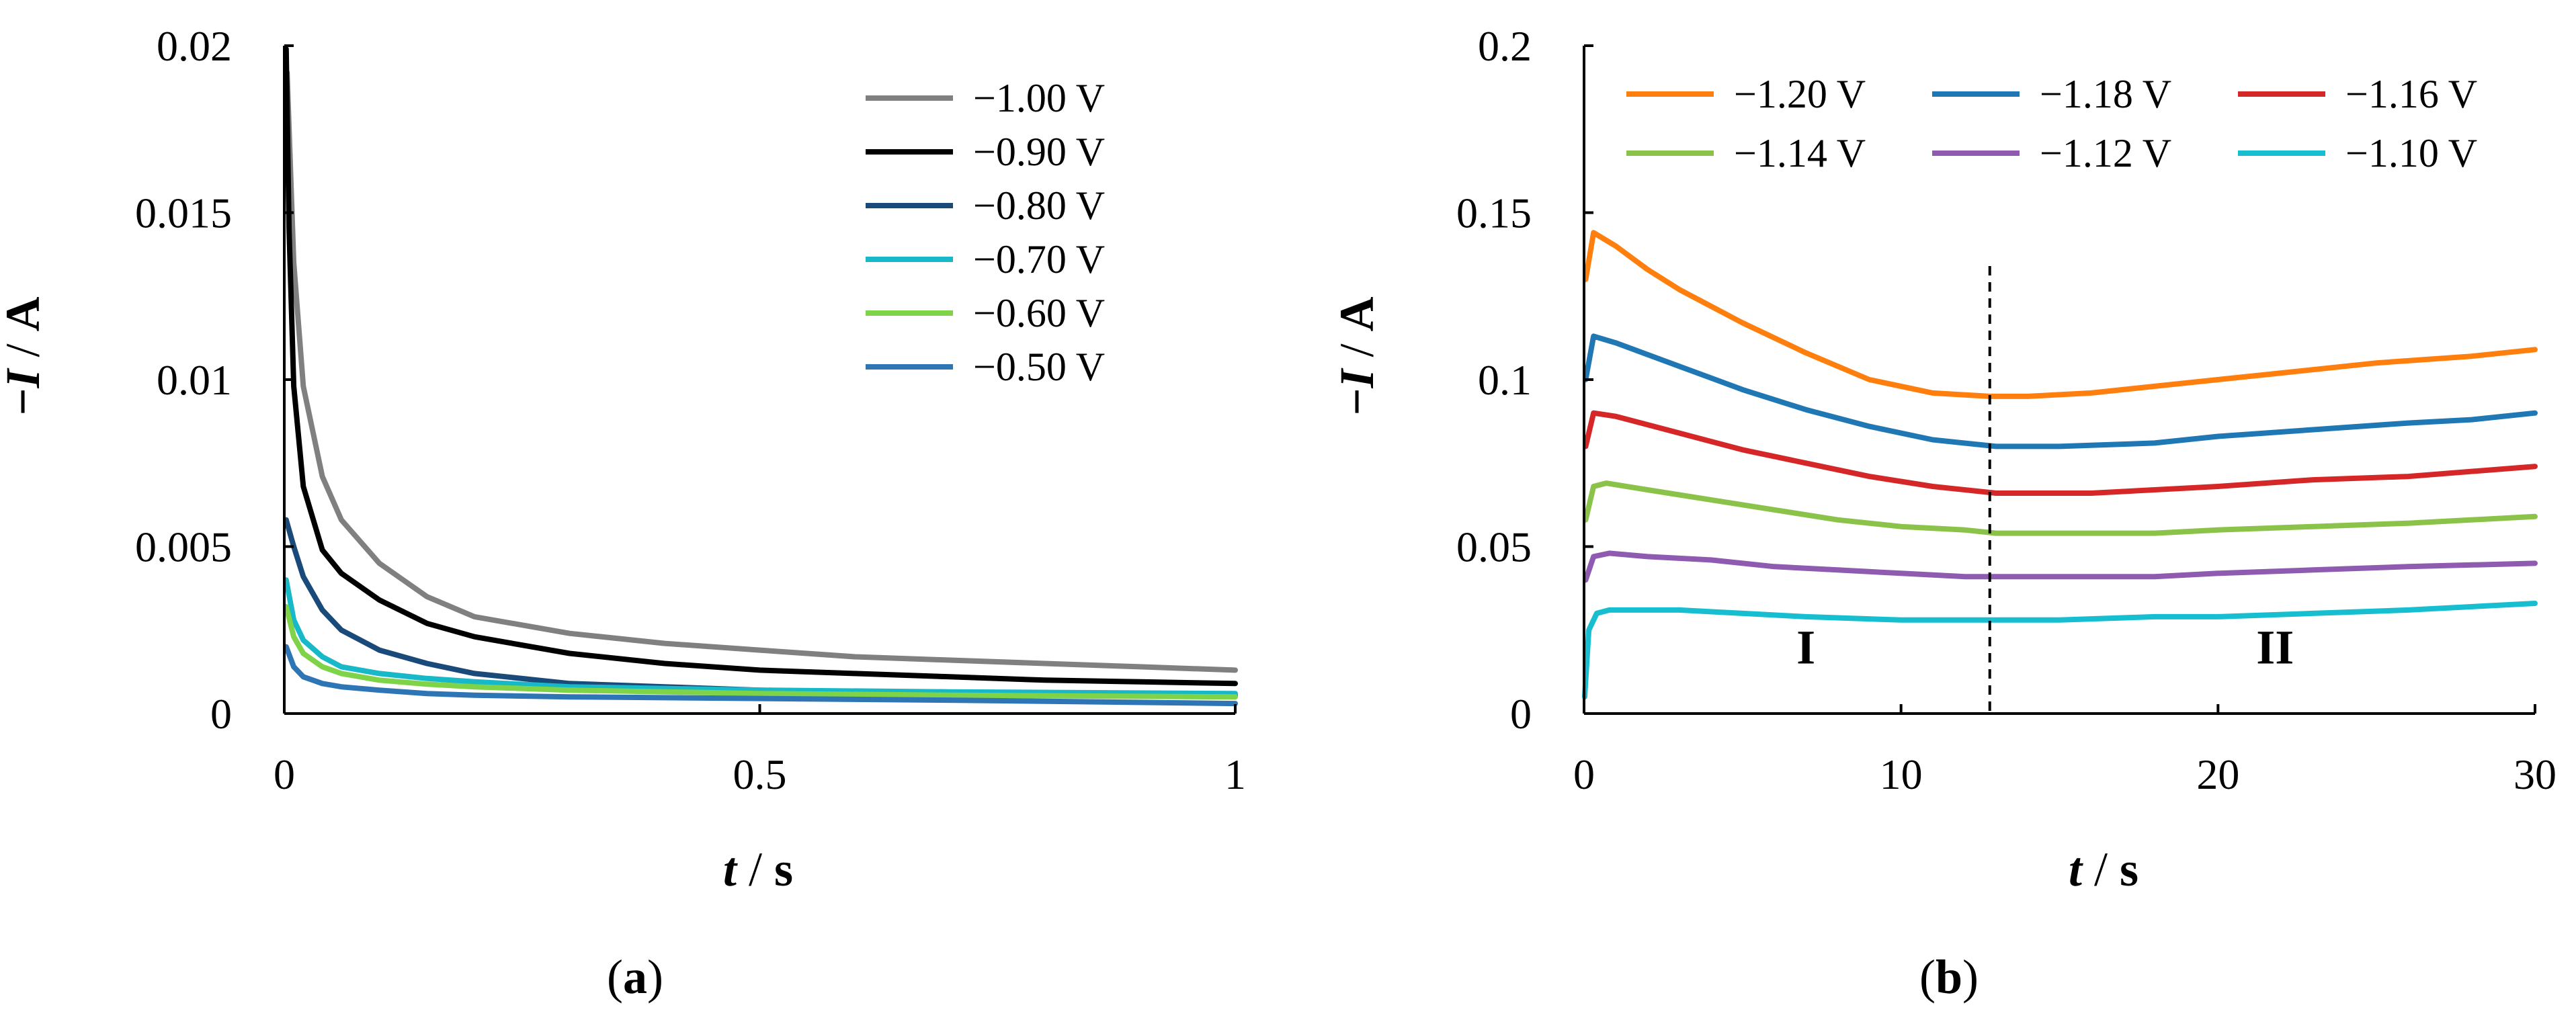 The image size is (2576, 1030). I want to click on panel-b-legend-label: −1.20 V, so click(1800, 94).